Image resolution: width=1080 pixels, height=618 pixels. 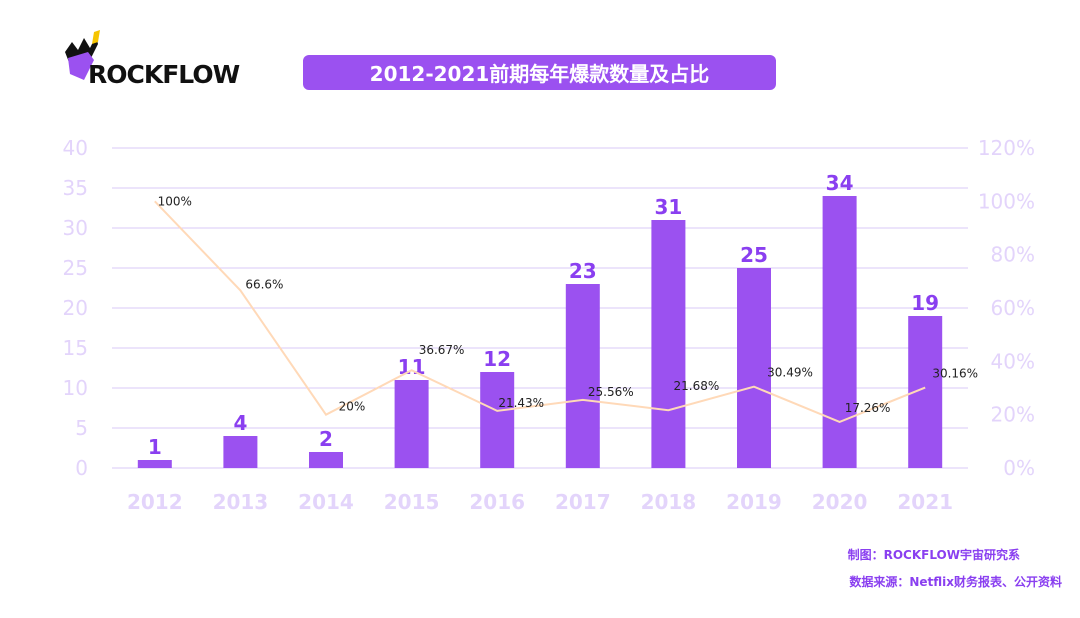 What do you see at coordinates (754, 502) in the screenshot?
I see `x-tick-label: 2019` at bounding box center [754, 502].